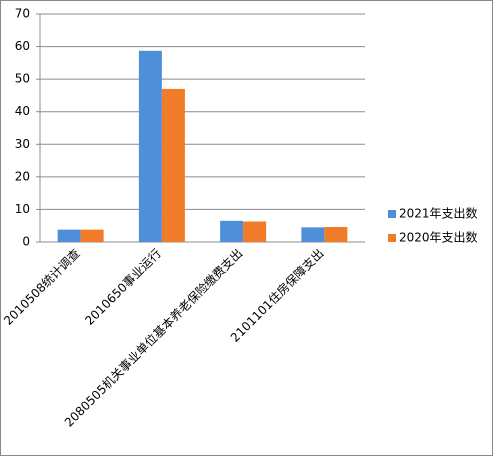 The width and height of the screenshot is (493, 456). Describe the element at coordinates (22, 14) in the screenshot. I see `y-tick-label: 70` at that location.